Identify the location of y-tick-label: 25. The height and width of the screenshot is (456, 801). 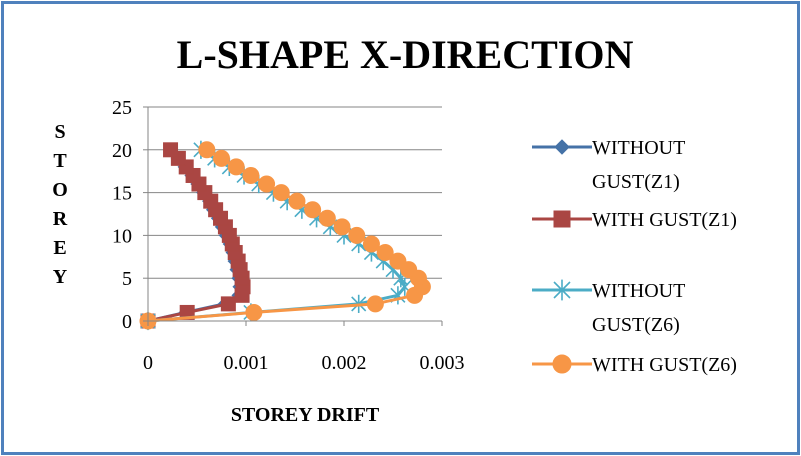
(122, 108).